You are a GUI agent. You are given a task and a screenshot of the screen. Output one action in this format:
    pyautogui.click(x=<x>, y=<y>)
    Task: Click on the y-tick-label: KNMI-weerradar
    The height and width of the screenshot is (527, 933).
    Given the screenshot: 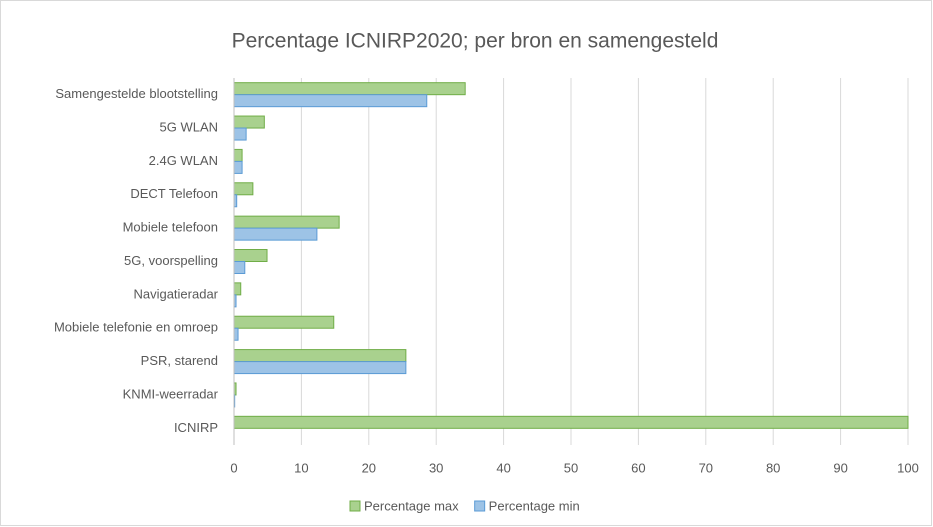 What is the action you would take?
    pyautogui.click(x=171, y=393)
    